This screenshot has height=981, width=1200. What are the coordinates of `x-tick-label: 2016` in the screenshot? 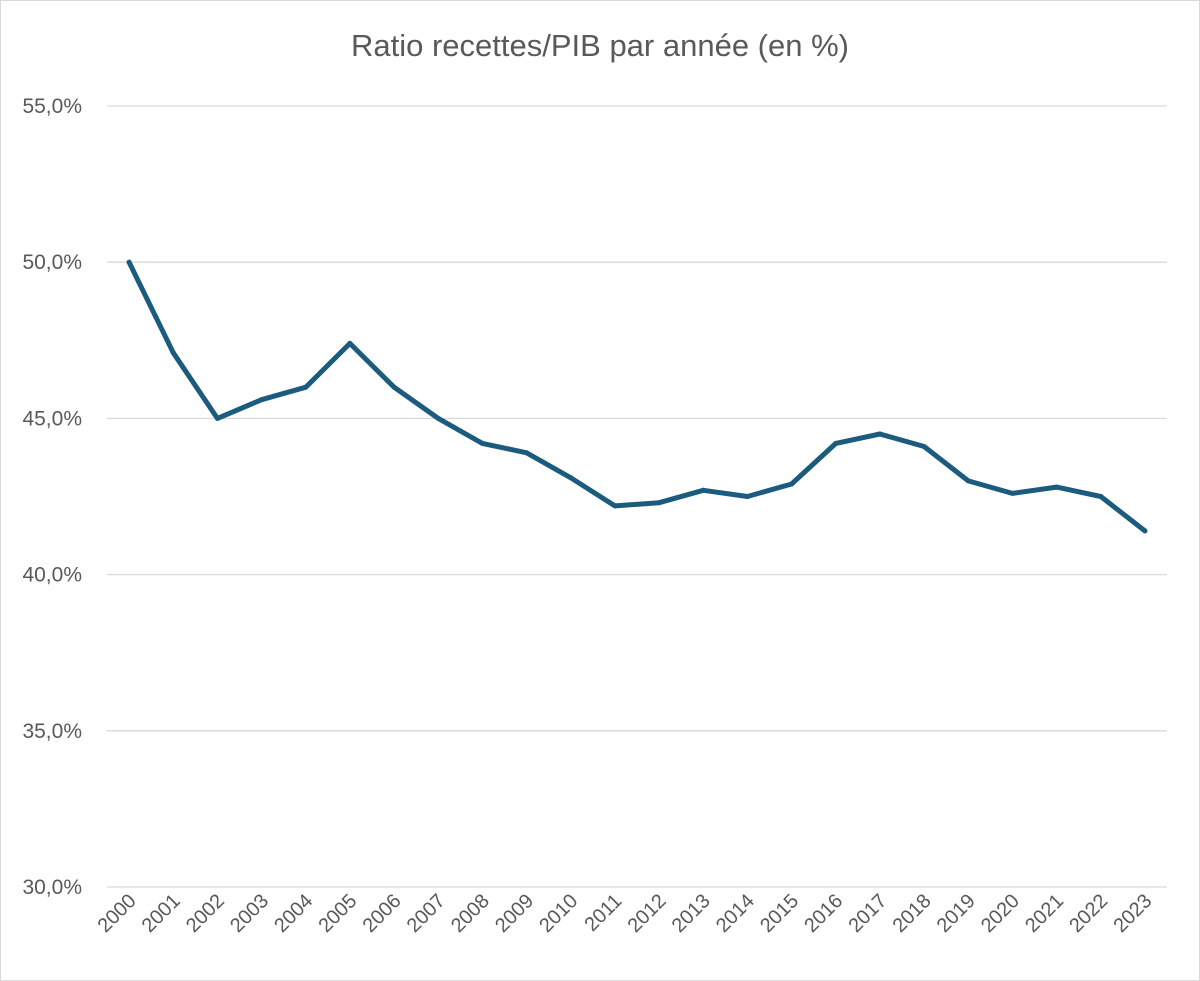 It's located at (823, 913).